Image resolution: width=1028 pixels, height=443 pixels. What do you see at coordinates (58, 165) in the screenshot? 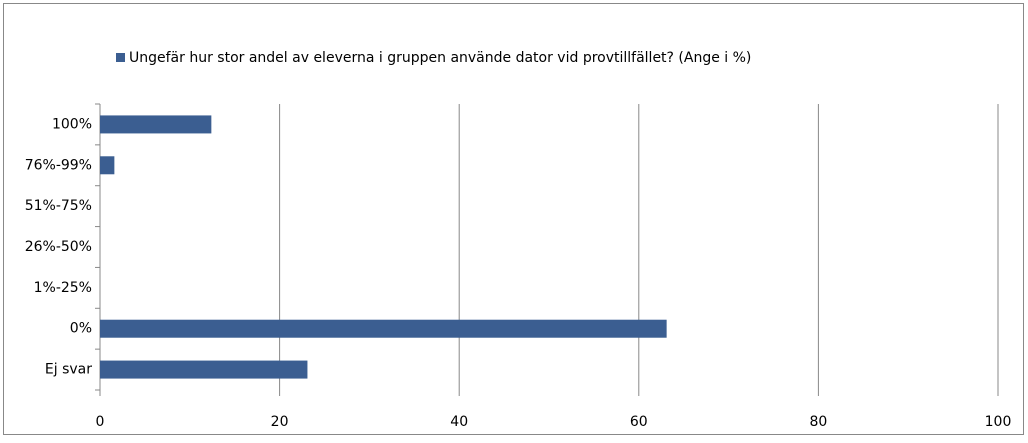
I see `y-tick-label: 76%-99%` at bounding box center [58, 165].